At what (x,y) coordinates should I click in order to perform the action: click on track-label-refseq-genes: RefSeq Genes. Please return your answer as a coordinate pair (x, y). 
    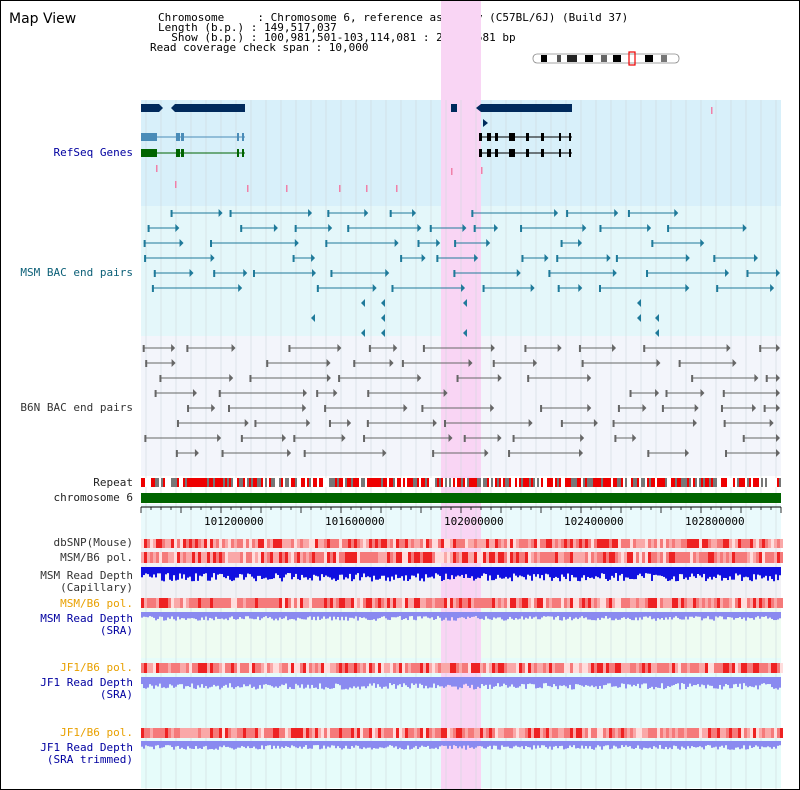
    Looking at the image, I should click on (93, 152).